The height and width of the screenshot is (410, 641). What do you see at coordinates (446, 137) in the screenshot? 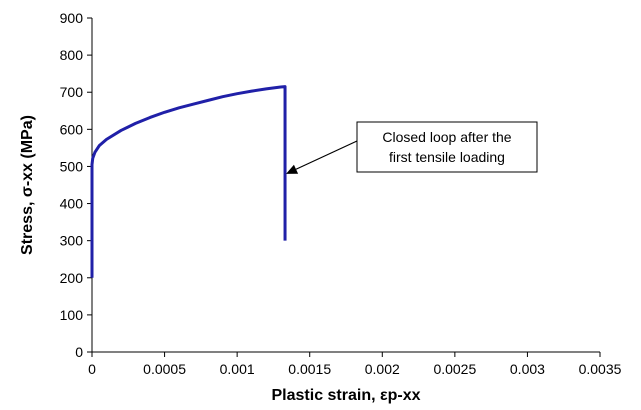
I see `annotation-text: Closed loop after the` at bounding box center [446, 137].